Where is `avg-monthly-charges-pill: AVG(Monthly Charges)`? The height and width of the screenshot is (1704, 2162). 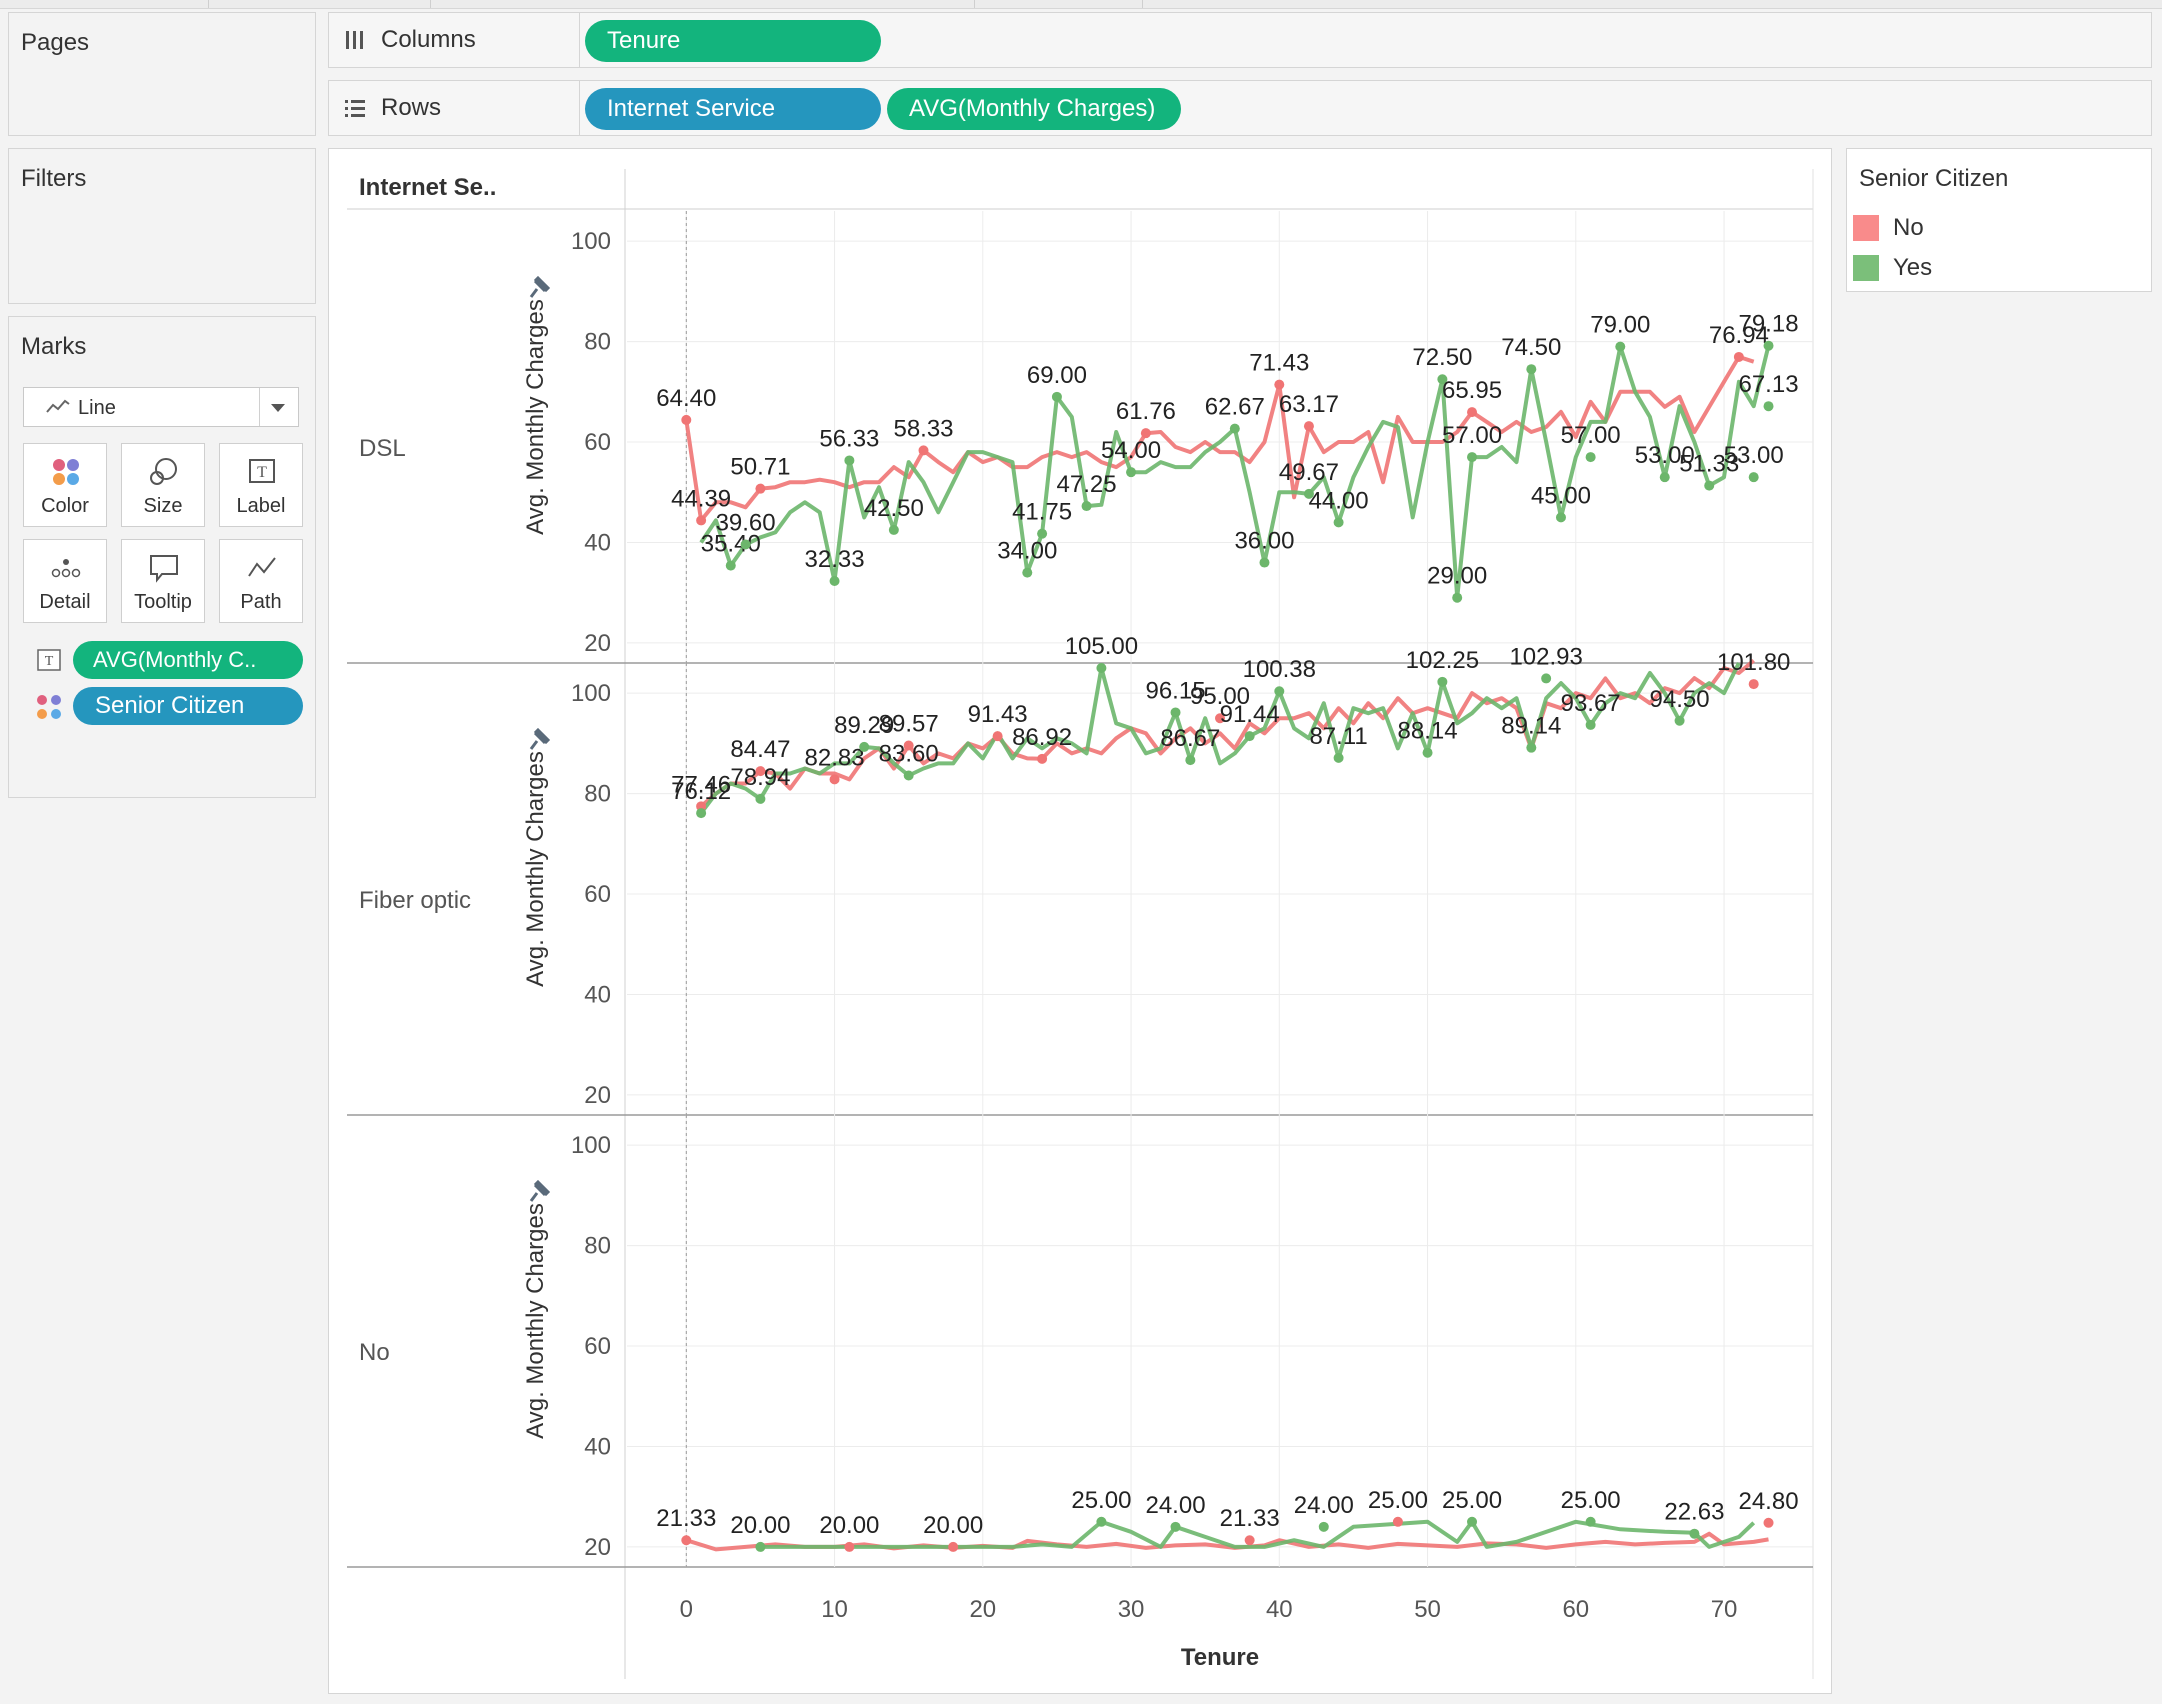 avg-monthly-charges-pill: AVG(Monthly Charges) is located at coordinates (1034, 109).